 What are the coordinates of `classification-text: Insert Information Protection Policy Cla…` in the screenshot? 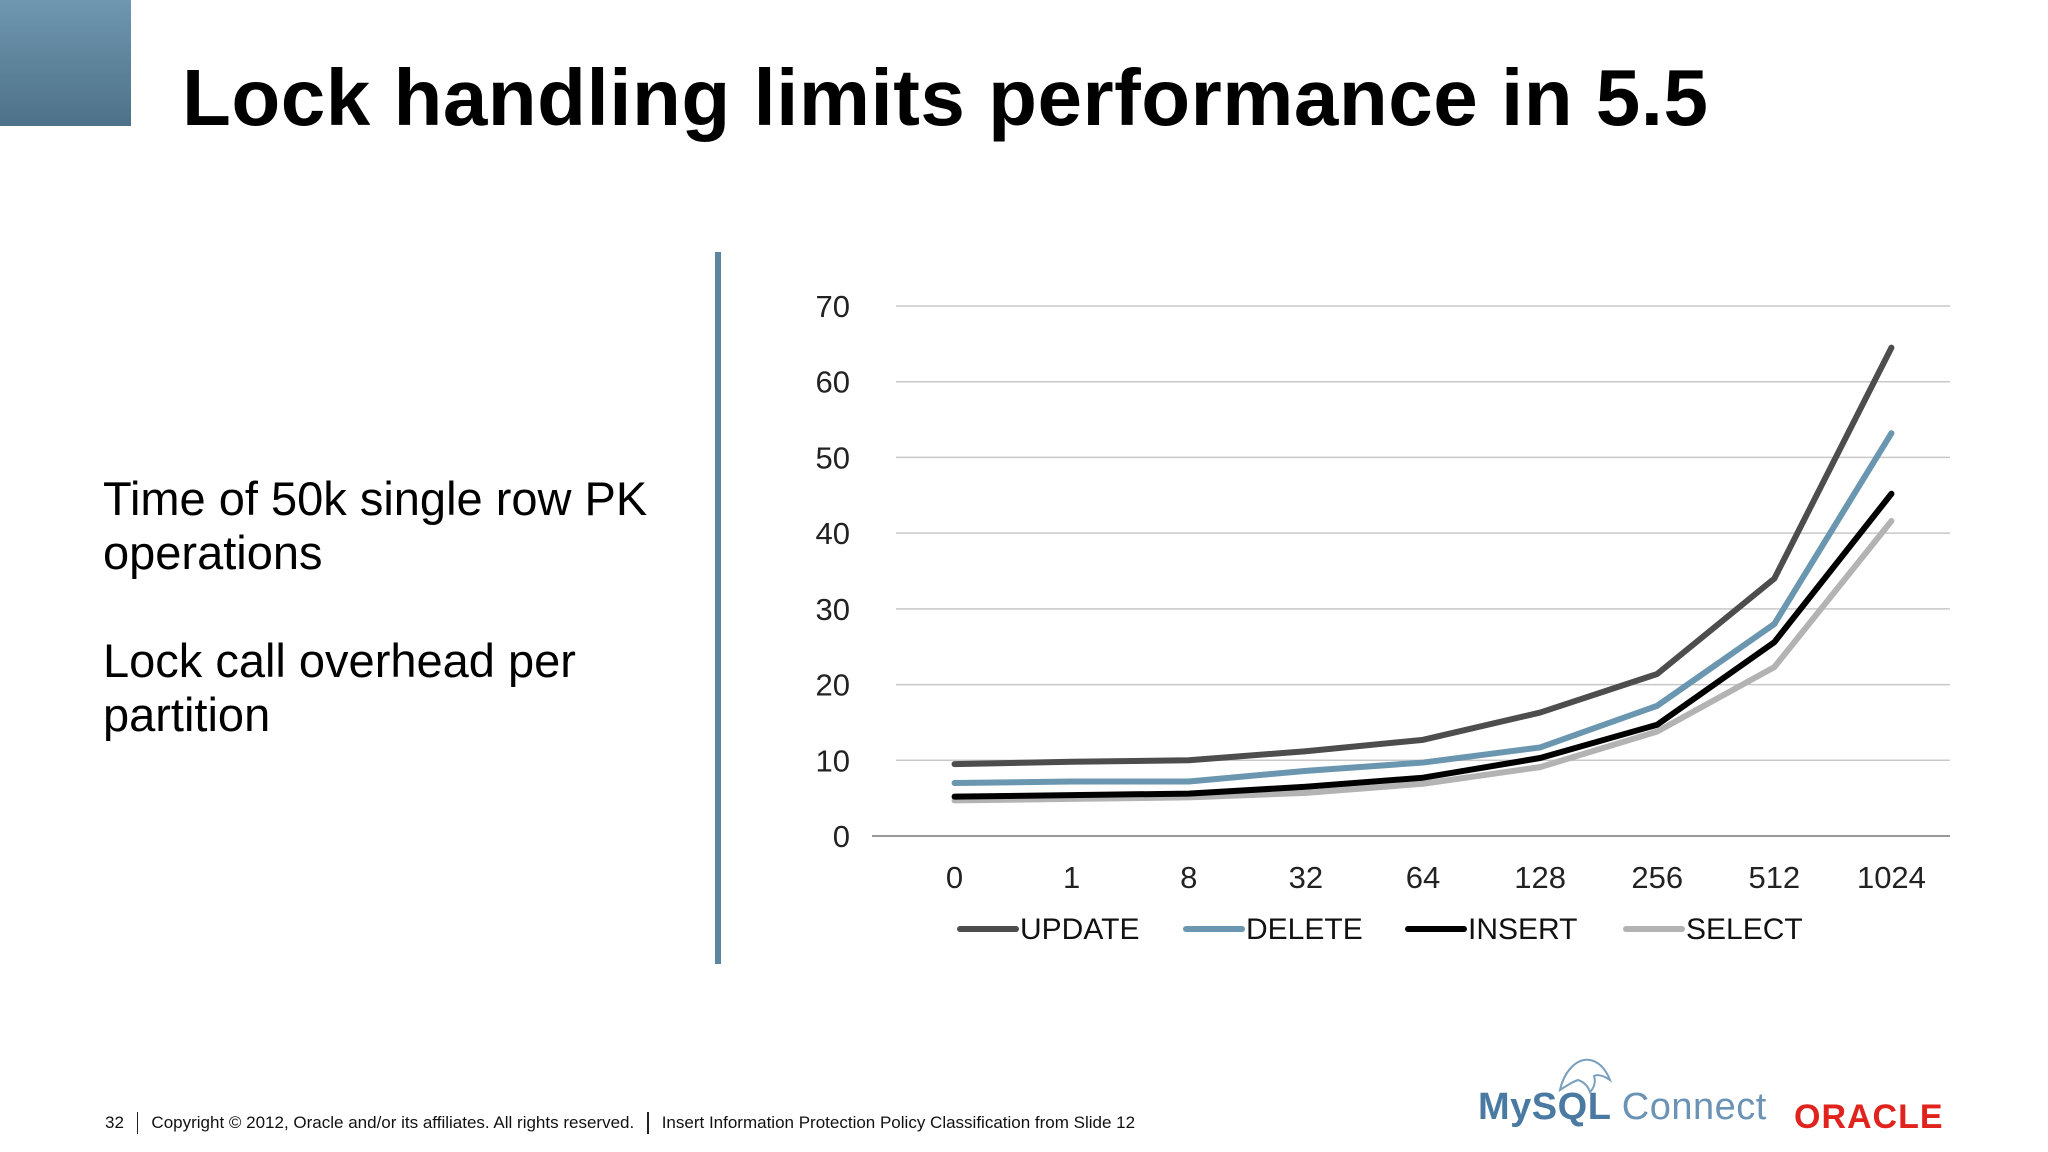 It's located at (898, 1122).